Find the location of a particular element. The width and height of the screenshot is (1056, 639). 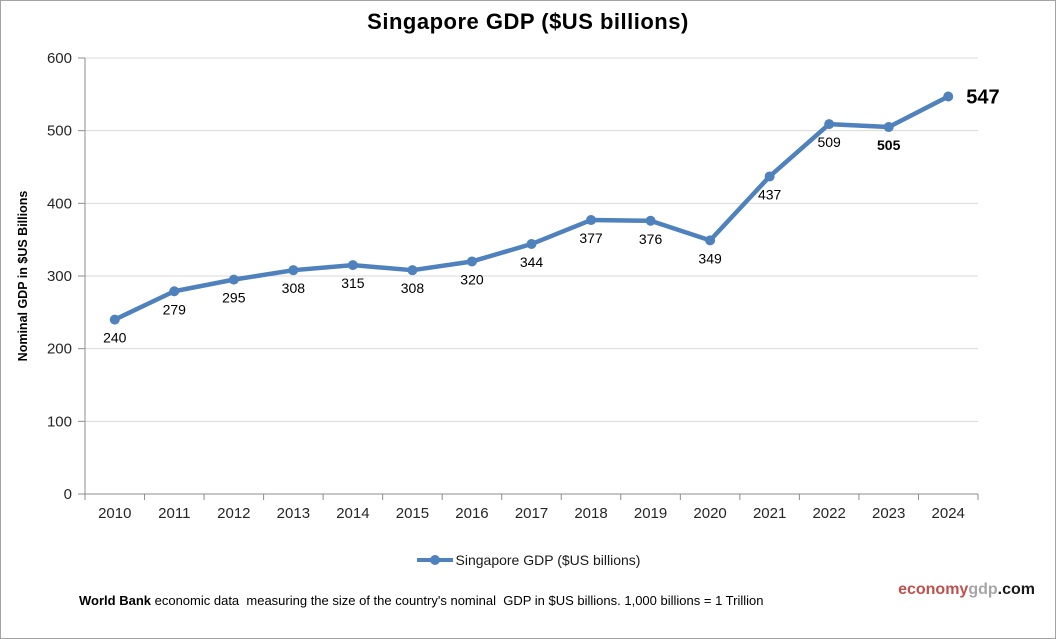

data-label-2013: 308 is located at coordinates (294, 288).